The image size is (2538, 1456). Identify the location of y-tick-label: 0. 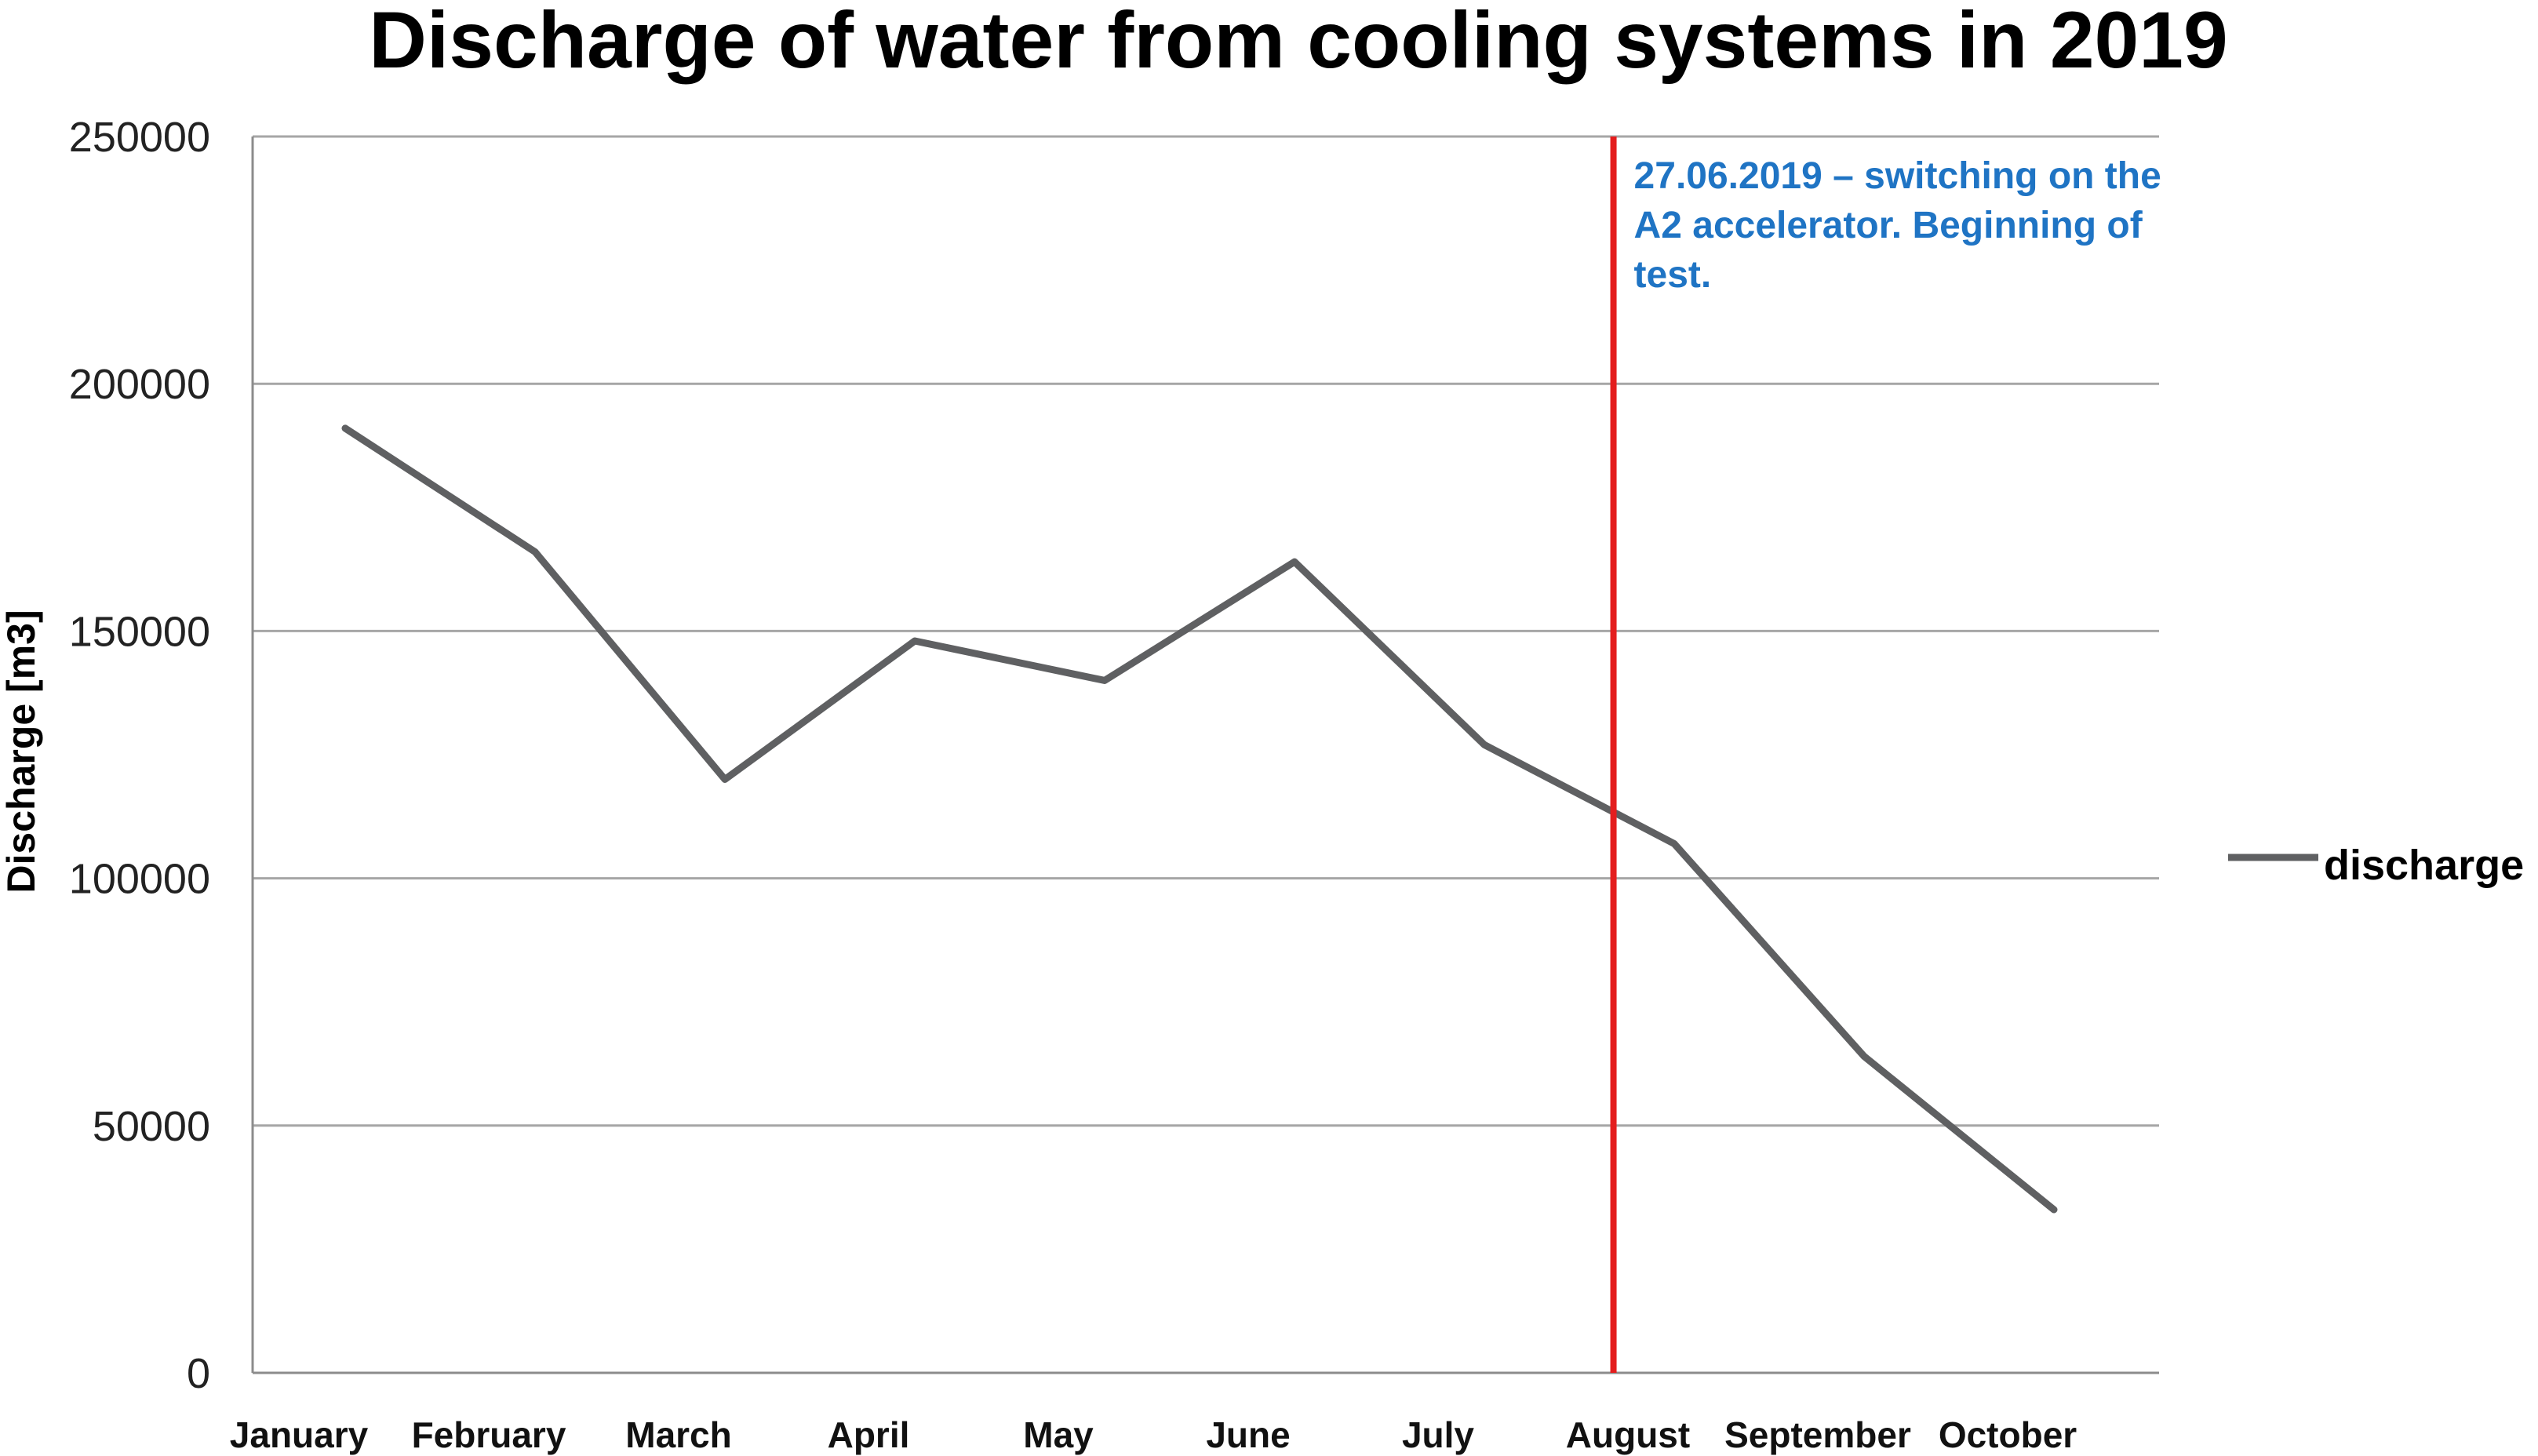
(198, 1373).